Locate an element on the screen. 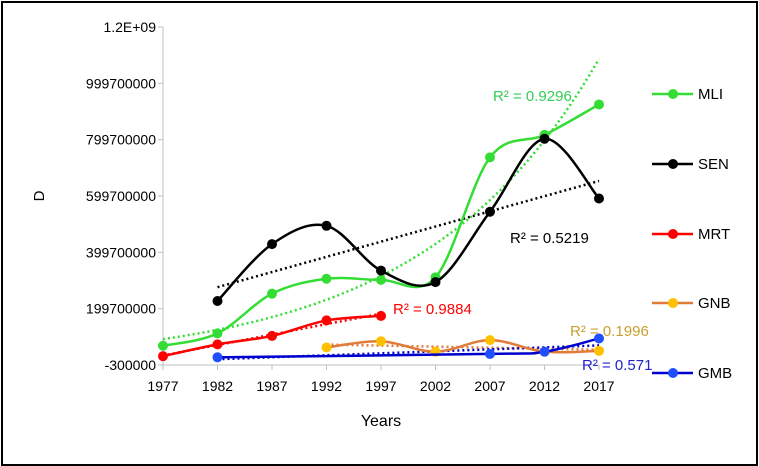 The image size is (759, 466). legend-marker-mrt is located at coordinates (673, 234).